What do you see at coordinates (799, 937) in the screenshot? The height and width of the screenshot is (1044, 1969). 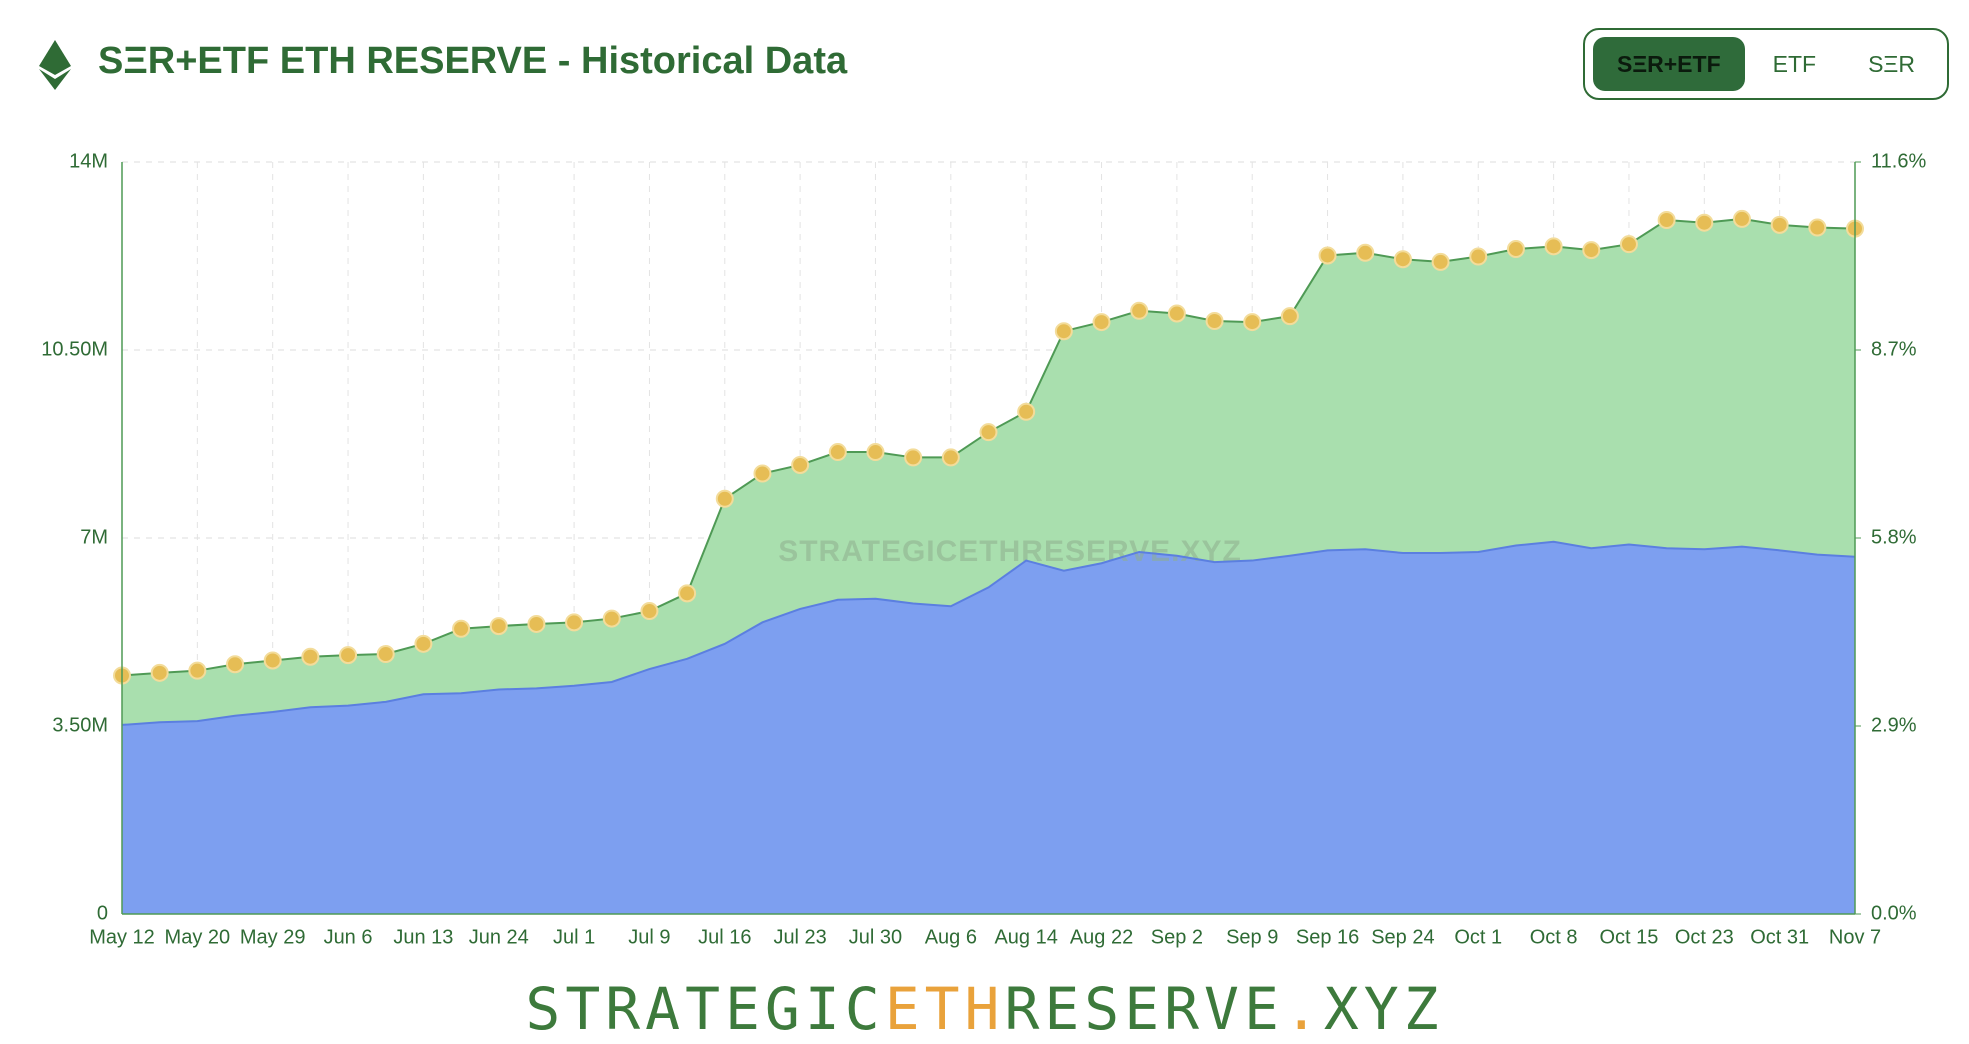 I see `x-tick-label: Jul 23` at bounding box center [799, 937].